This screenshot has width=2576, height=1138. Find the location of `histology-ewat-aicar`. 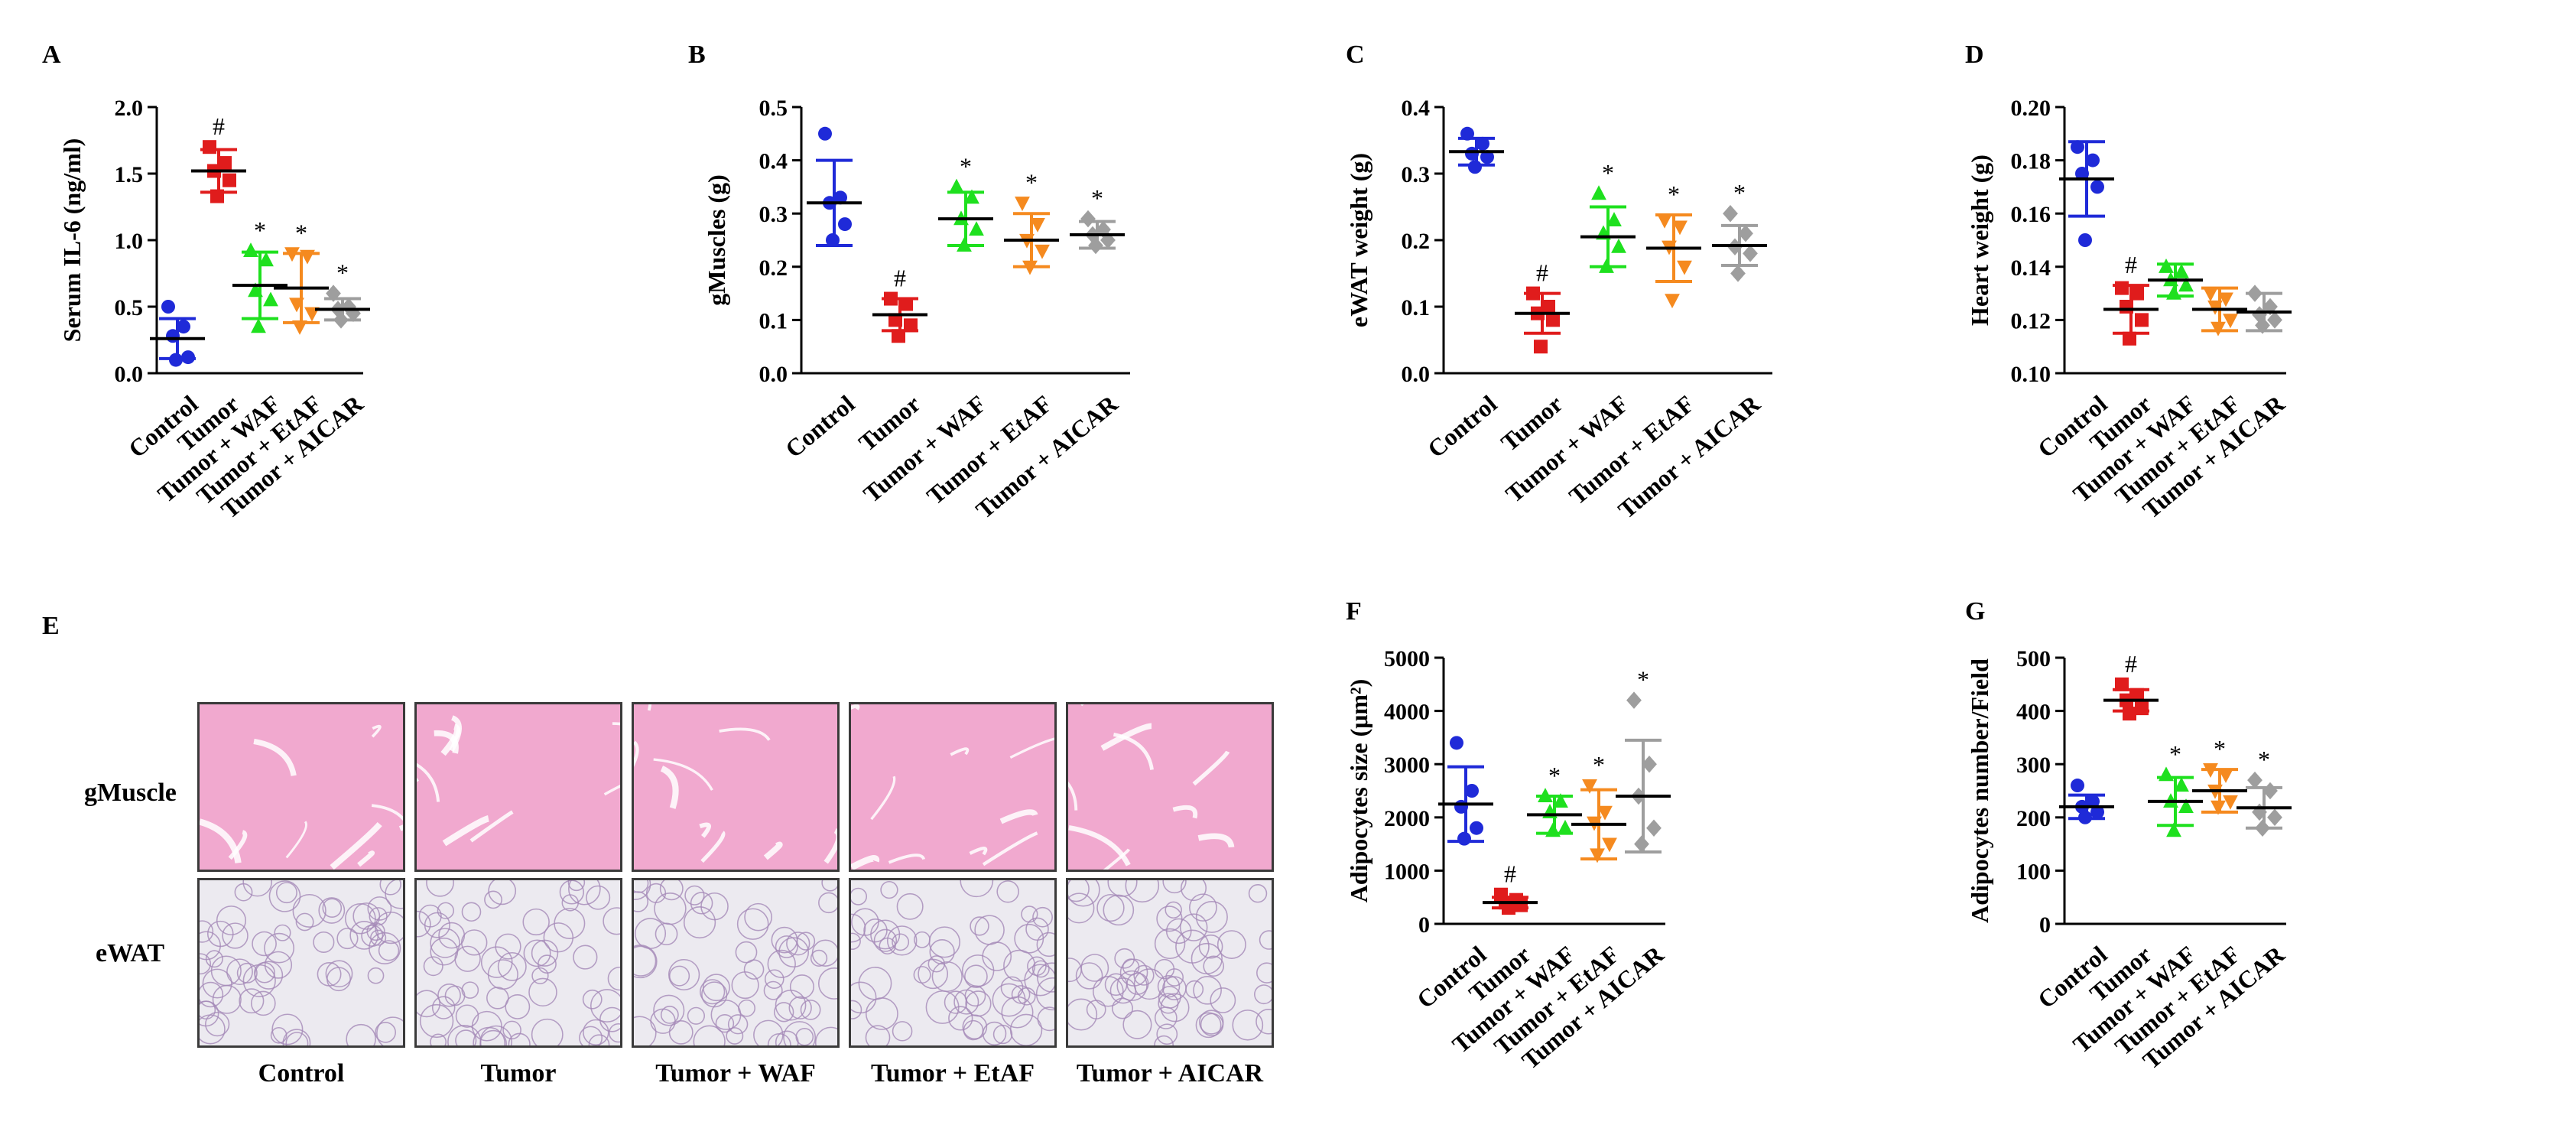

histology-ewat-aicar is located at coordinates (1170, 963).